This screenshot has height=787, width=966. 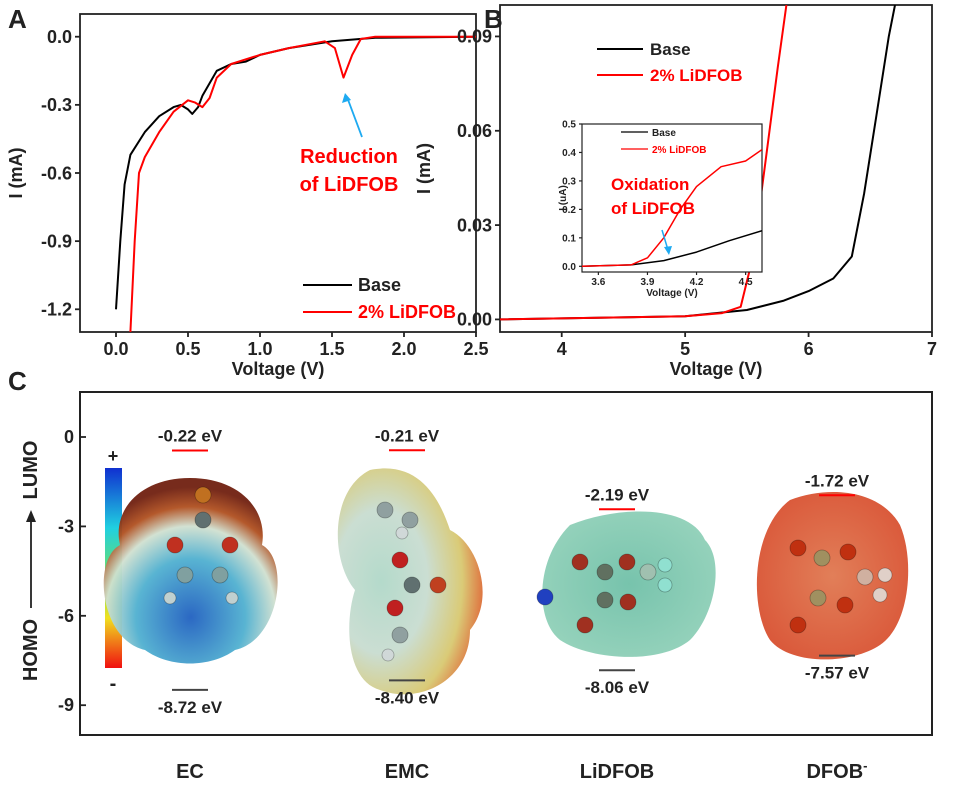 What do you see at coordinates (679, 150) in the screenshot?
I see `b-inset-legend-label: 2% LiDFOB` at bounding box center [679, 150].